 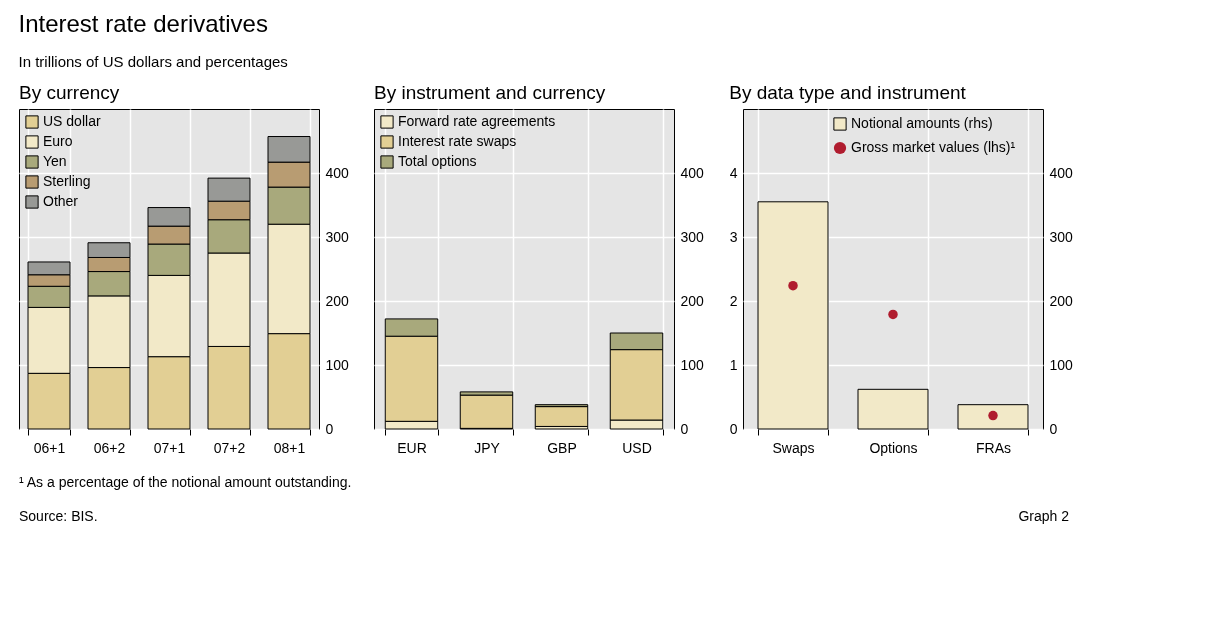 What do you see at coordinates (109, 447) in the screenshot?
I see `x-tick-label: 06+2` at bounding box center [109, 447].